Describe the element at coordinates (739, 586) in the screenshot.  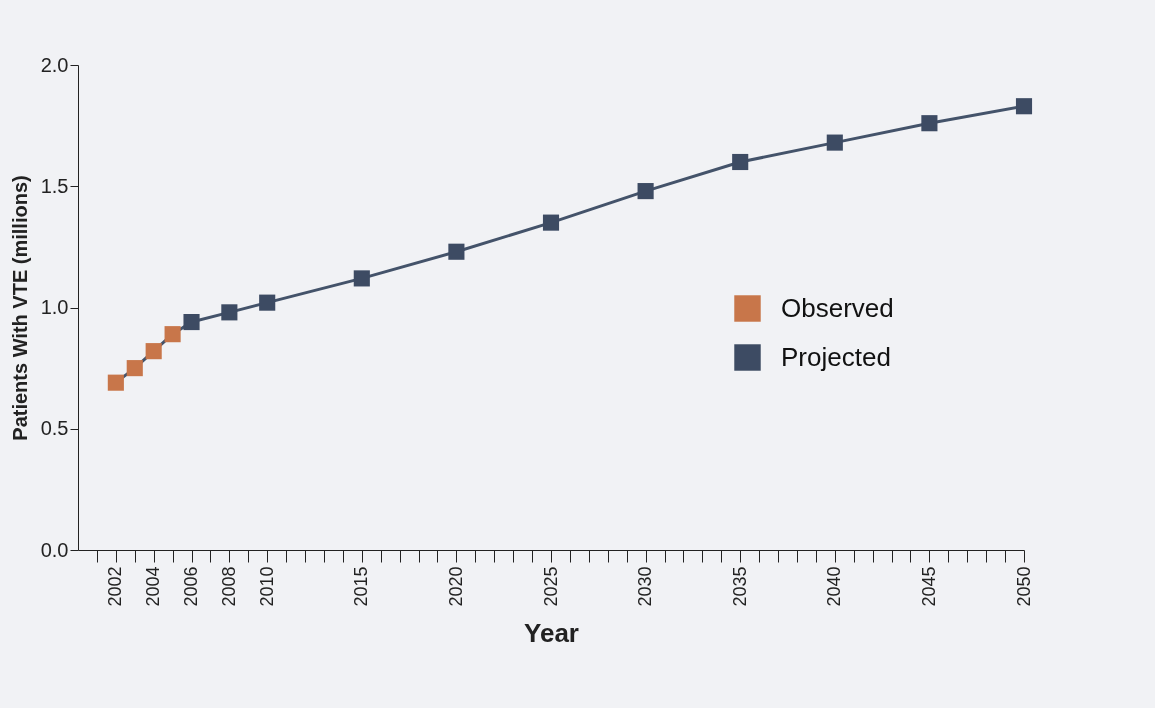
I see `x-tick-label: 2035` at that location.